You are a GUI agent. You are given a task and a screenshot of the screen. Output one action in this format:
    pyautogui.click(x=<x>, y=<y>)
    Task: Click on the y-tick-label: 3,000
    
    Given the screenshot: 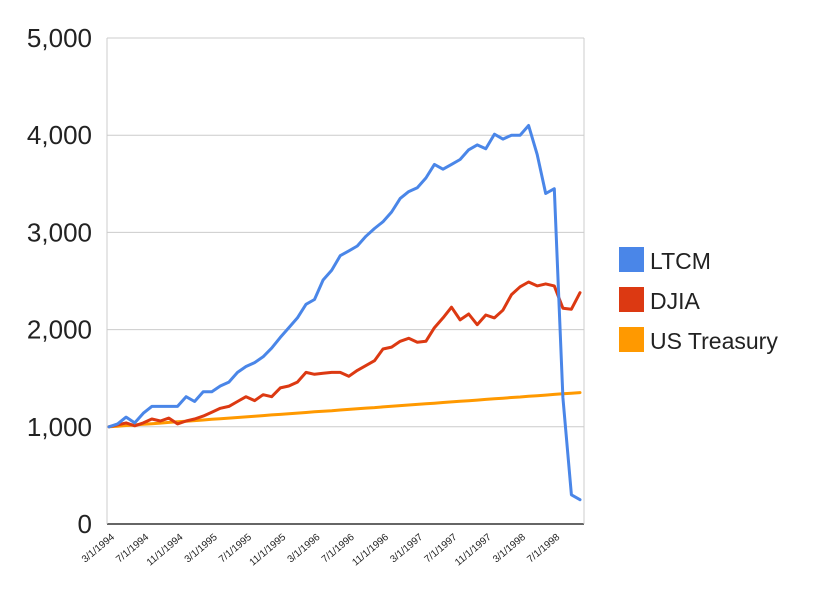 What is the action you would take?
    pyautogui.click(x=59, y=232)
    